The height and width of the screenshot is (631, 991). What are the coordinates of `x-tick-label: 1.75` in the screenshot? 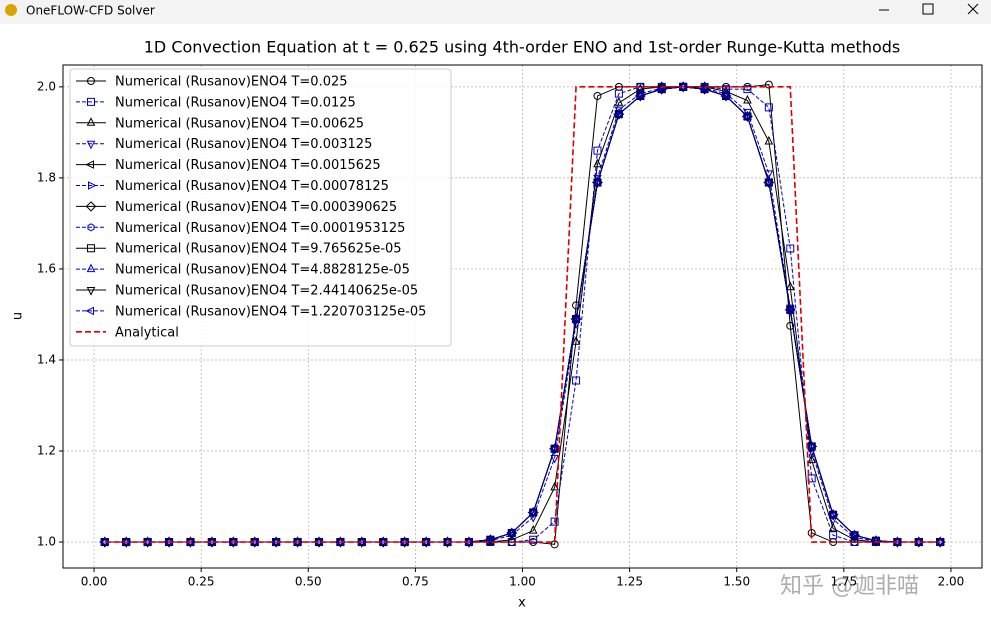 It's located at (843, 582).